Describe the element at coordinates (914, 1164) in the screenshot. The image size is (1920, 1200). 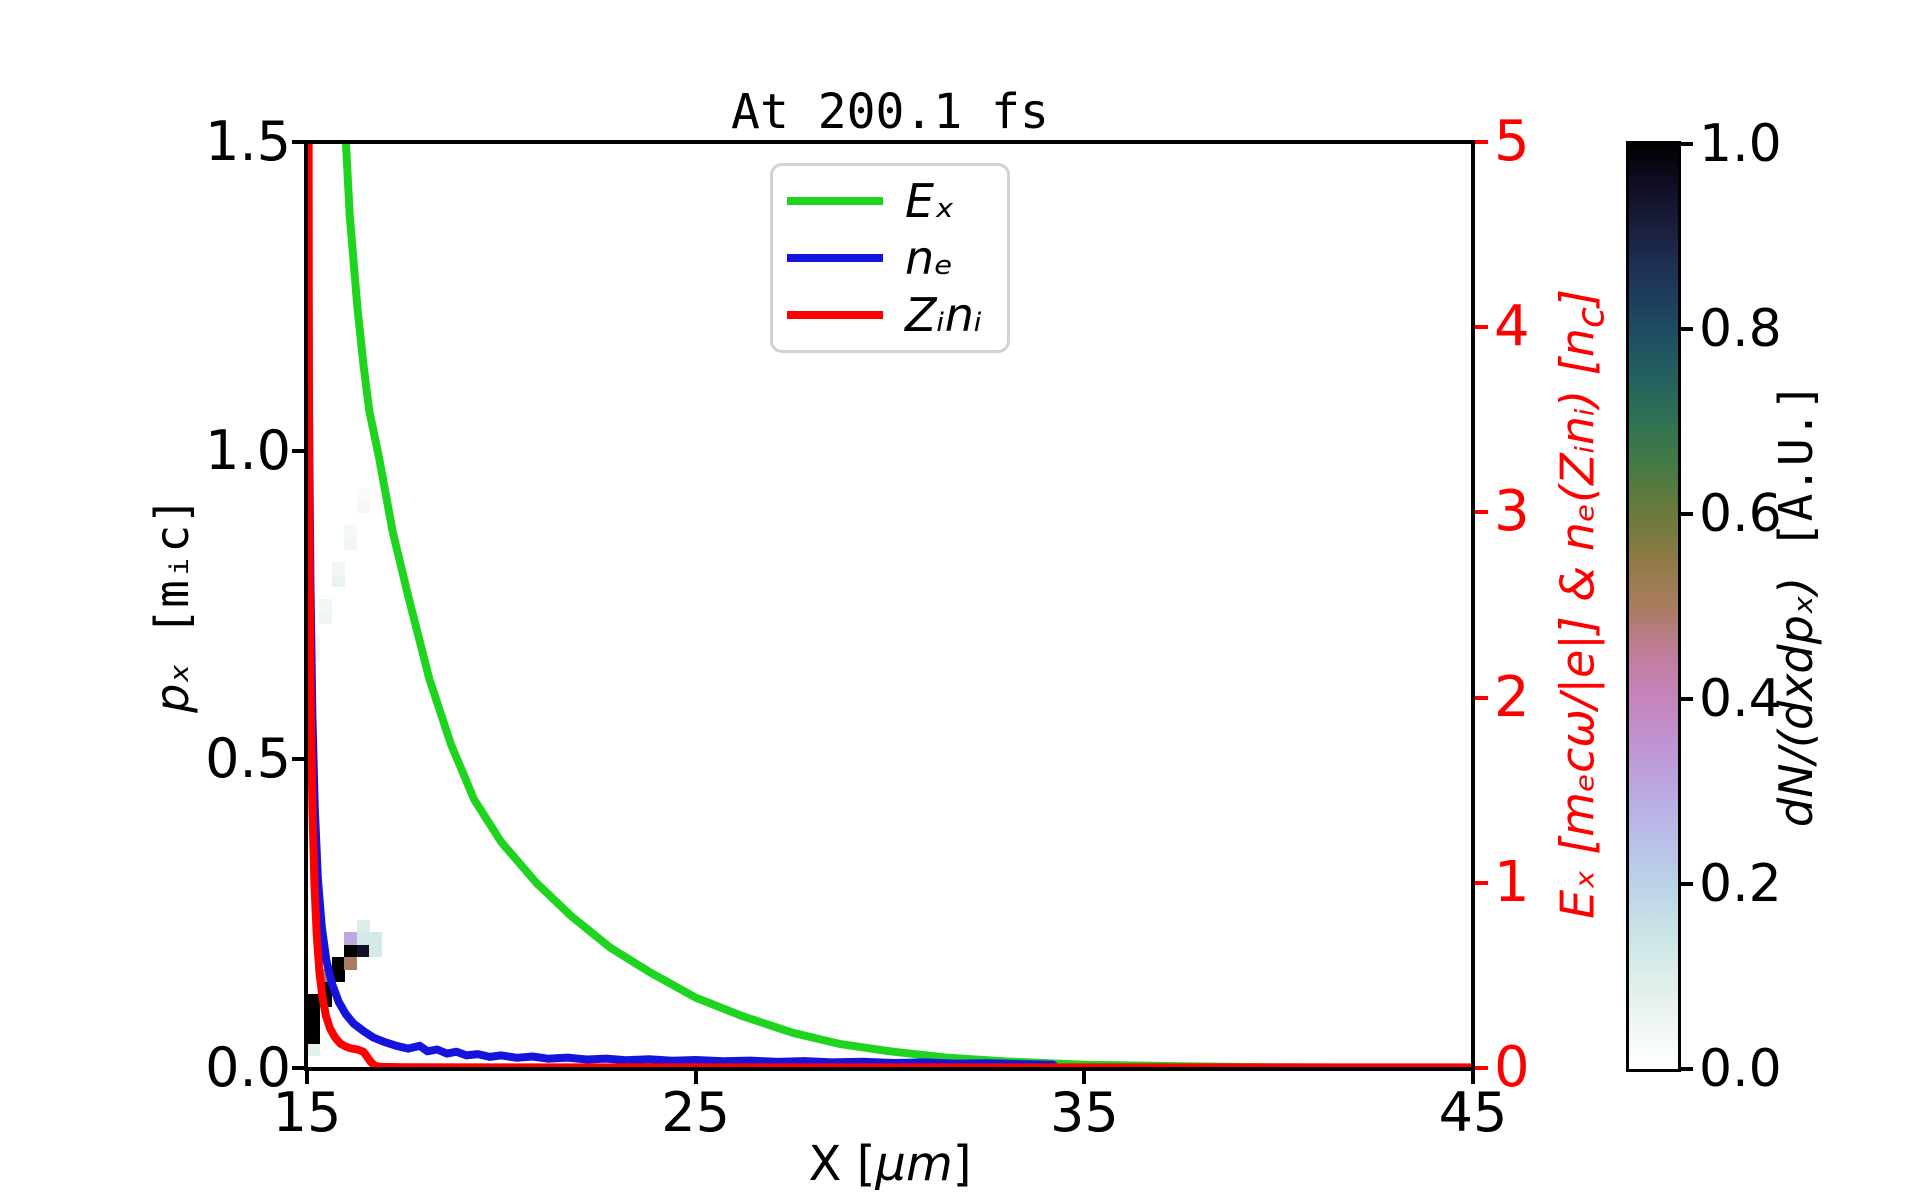
I see `x-label-mu: μm` at that location.